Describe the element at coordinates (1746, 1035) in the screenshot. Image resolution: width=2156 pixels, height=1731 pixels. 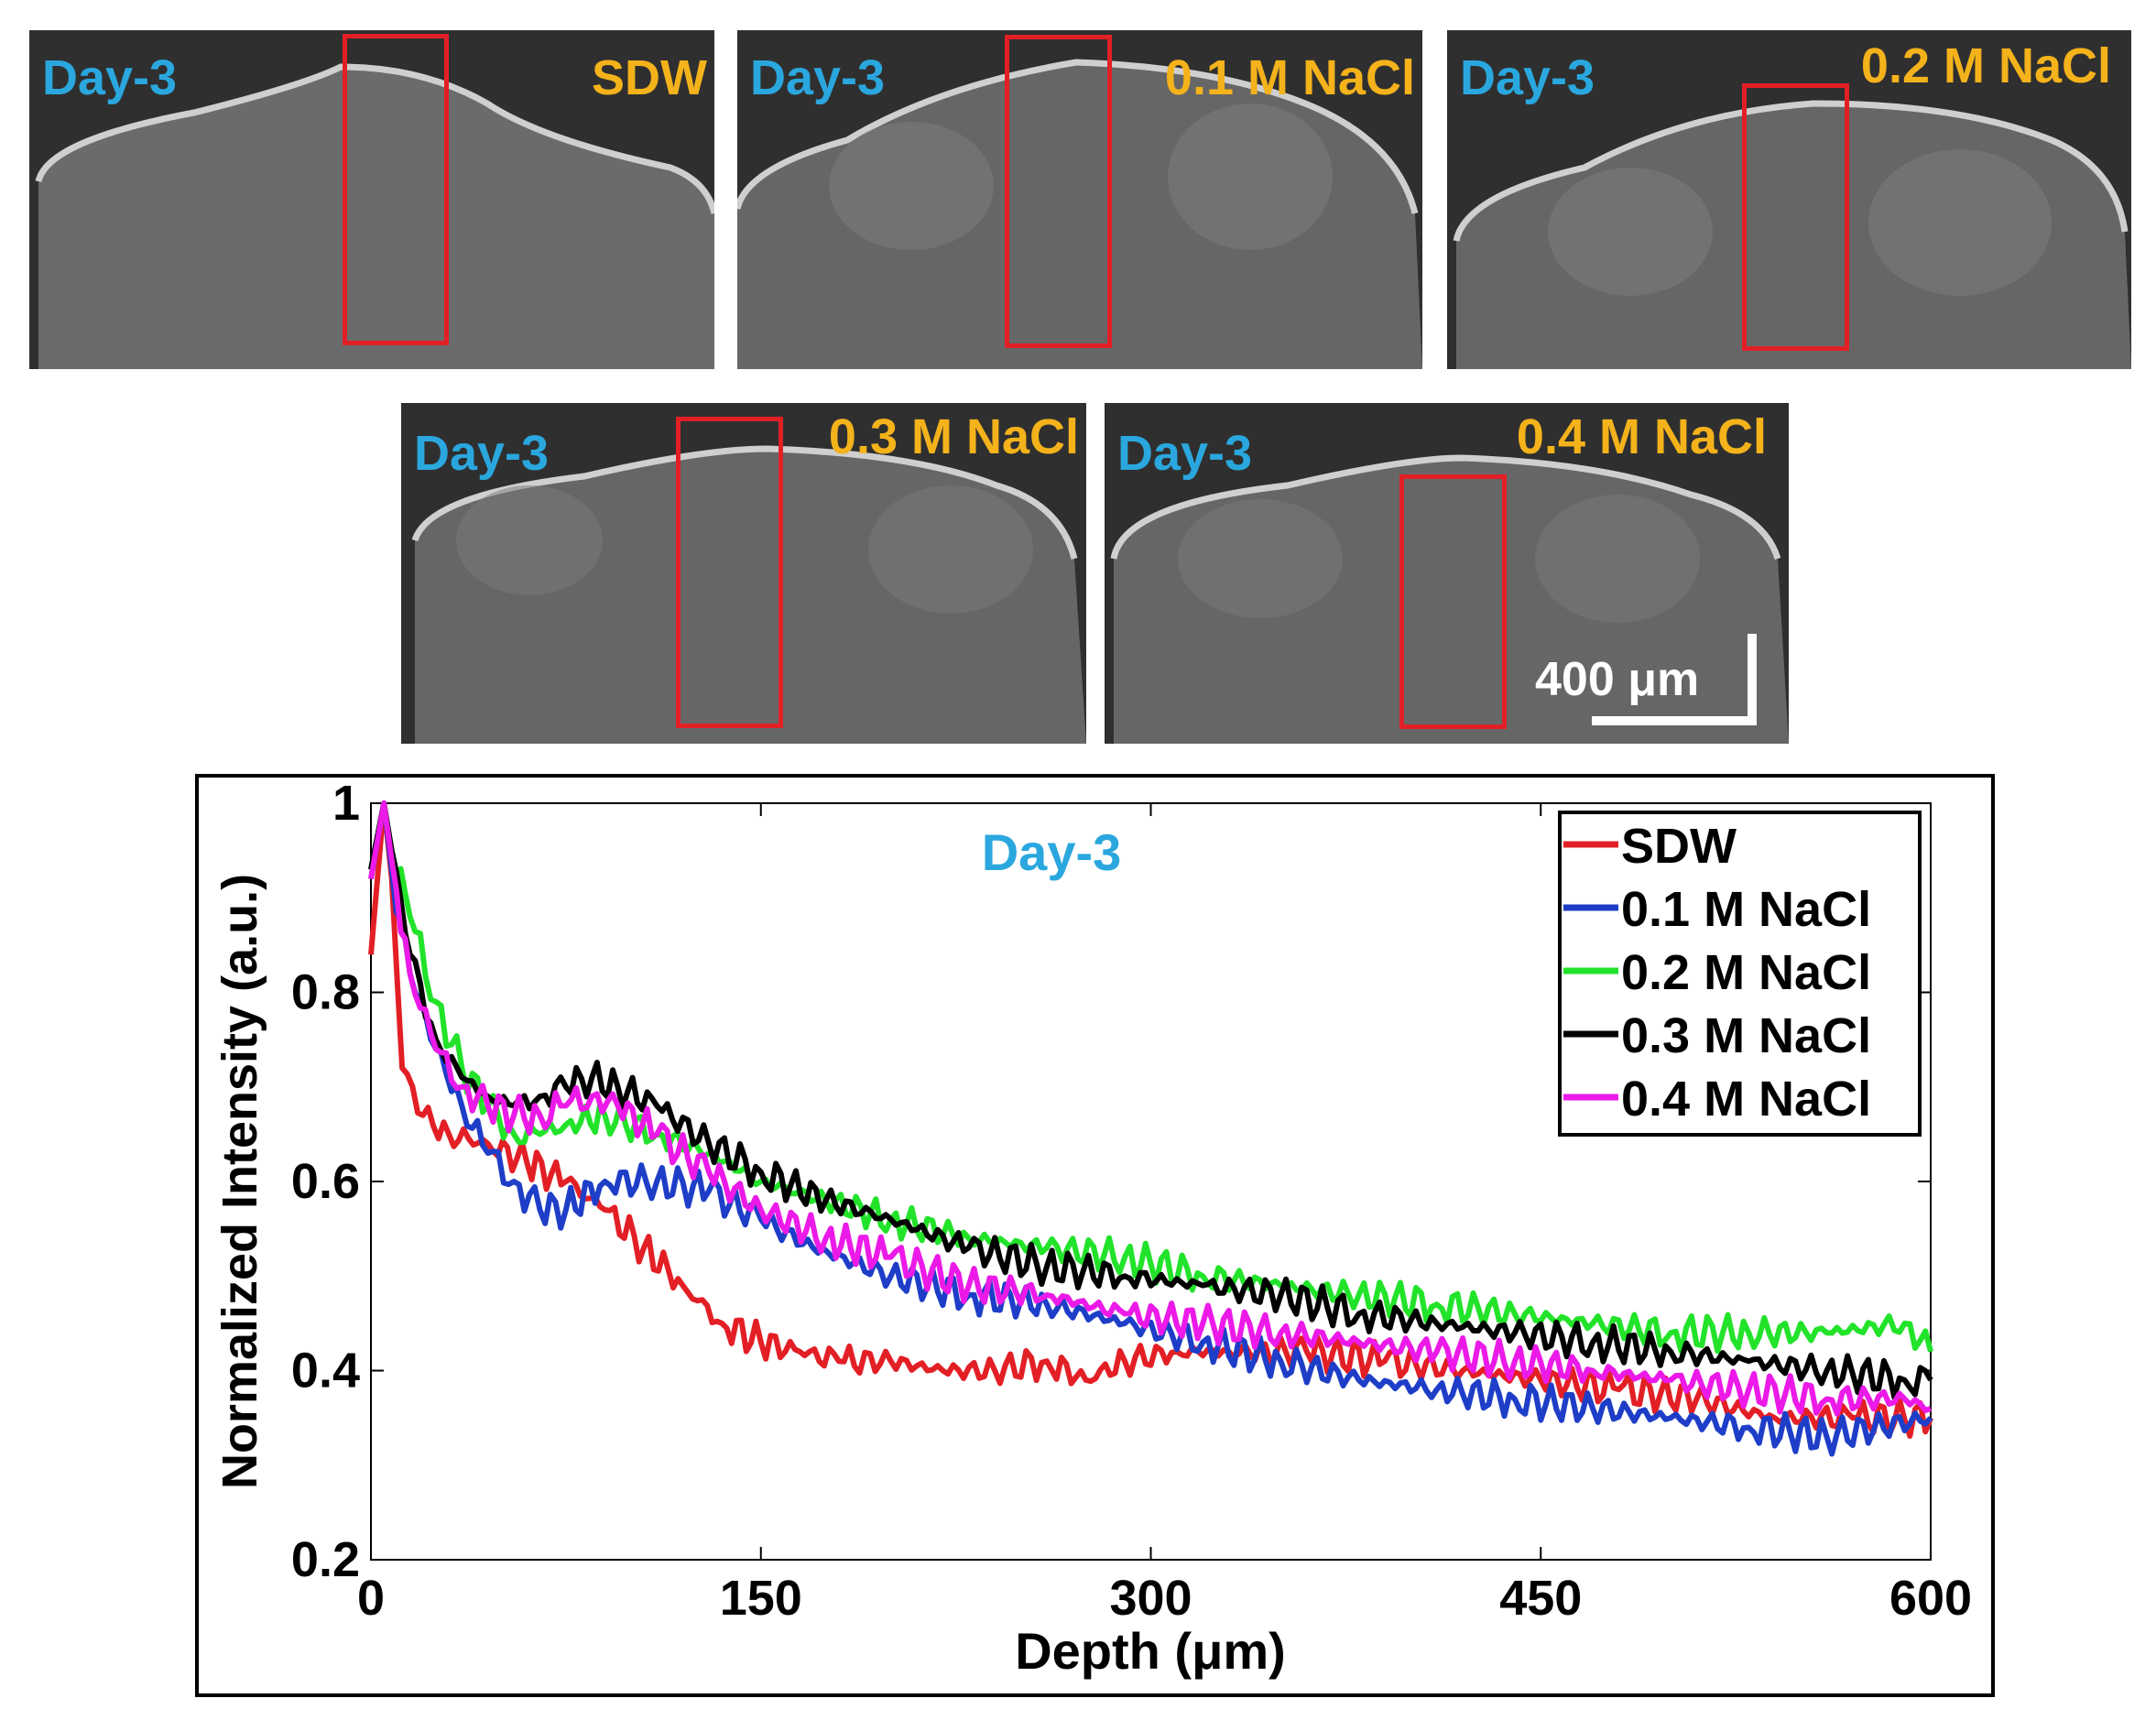
I see `legend-entry: 0.3 M NaCl` at that location.